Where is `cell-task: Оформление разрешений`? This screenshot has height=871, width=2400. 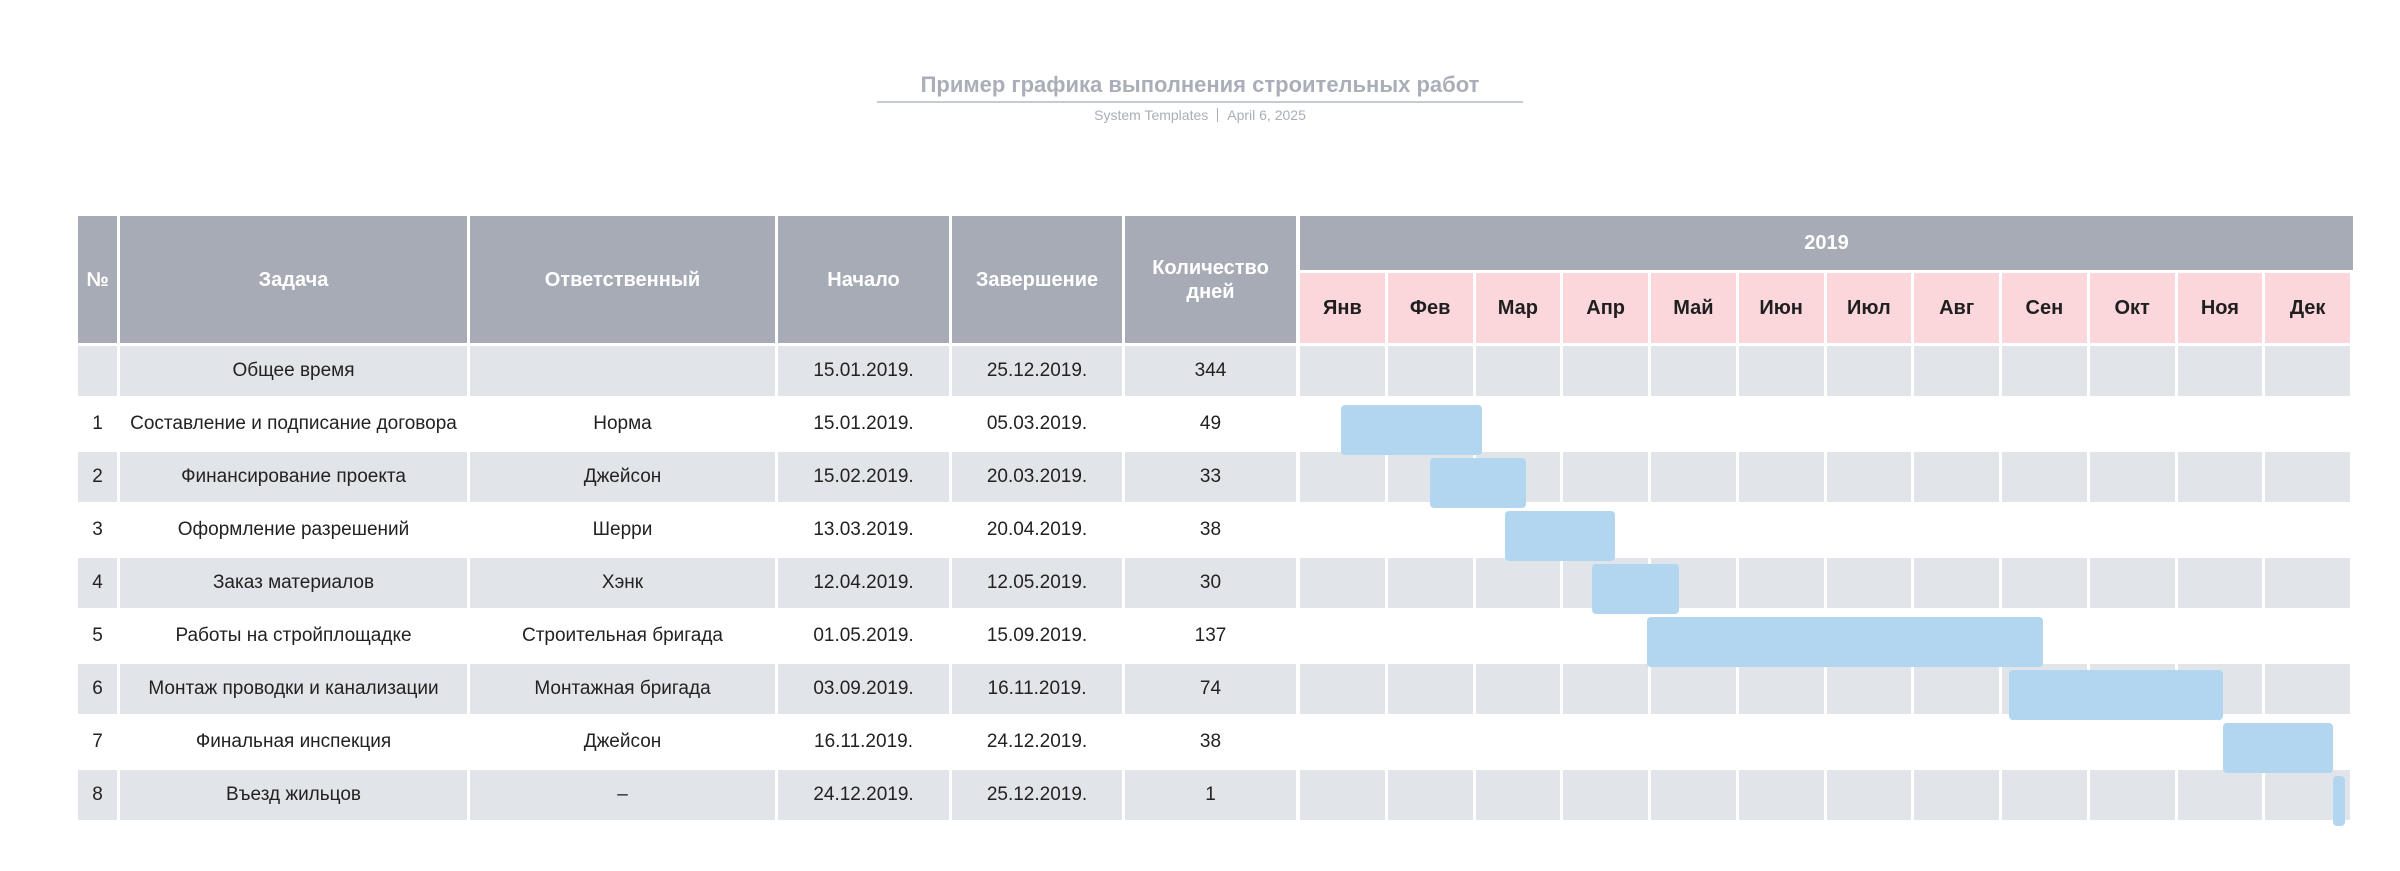
cell-task: Оформление разрешений is located at coordinates (293, 530).